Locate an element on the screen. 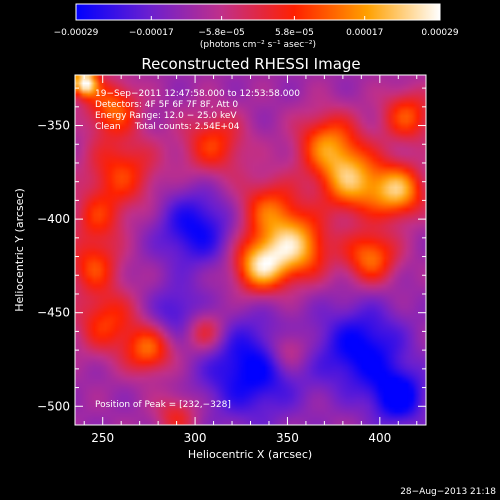 This screenshot has width=500, height=500. colorbar-unit-label: (photons cm⁻² s⁻¹ asec⁻²) is located at coordinates (258, 45).